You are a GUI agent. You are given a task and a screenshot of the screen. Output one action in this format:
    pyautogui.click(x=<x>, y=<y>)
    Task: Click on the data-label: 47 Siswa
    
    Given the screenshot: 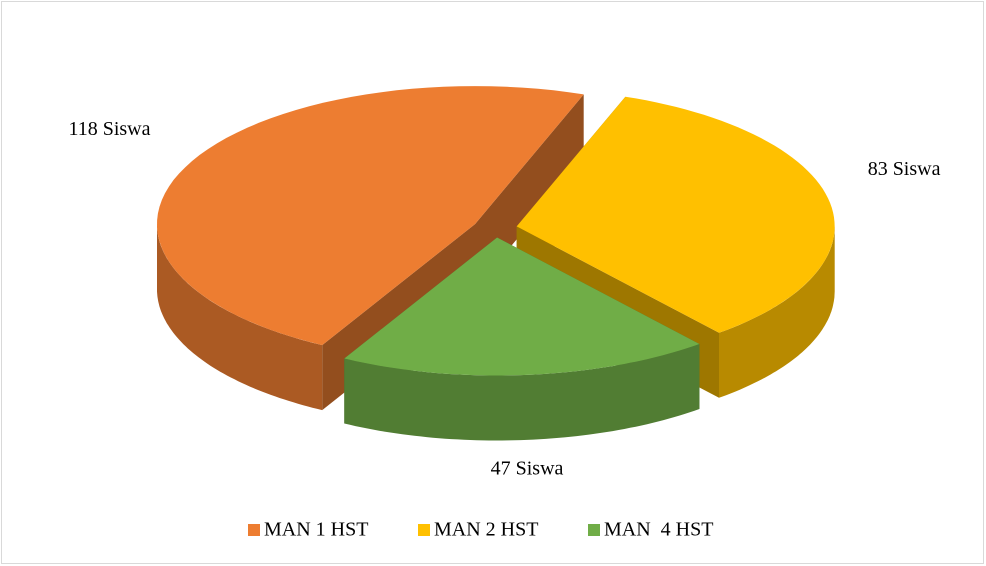 What is the action you would take?
    pyautogui.click(x=527, y=468)
    